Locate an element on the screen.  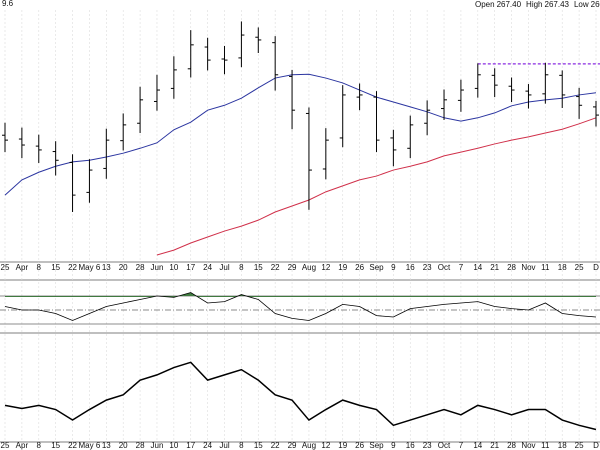
header-value: 267.40 is located at coordinates (509, 4).